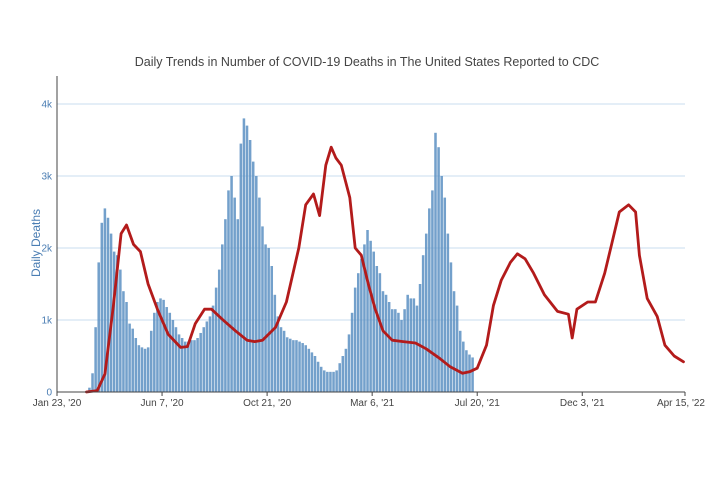 The width and height of the screenshot is (720, 480). I want to click on y-tick-label: 2k, so click(47, 249).